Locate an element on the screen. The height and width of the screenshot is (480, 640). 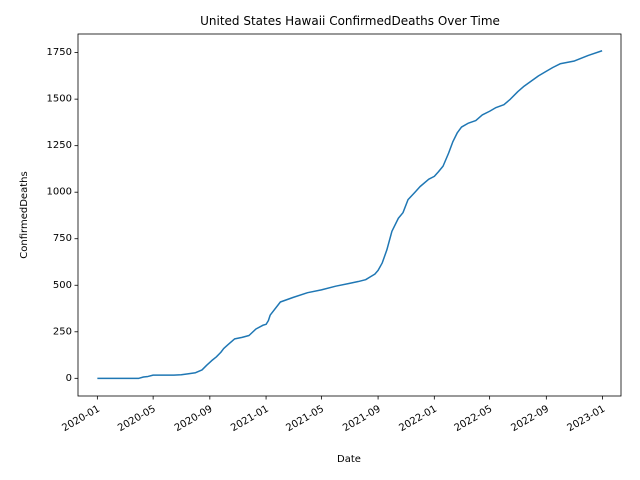
y-tick-label: 0 is located at coordinates (69, 378).